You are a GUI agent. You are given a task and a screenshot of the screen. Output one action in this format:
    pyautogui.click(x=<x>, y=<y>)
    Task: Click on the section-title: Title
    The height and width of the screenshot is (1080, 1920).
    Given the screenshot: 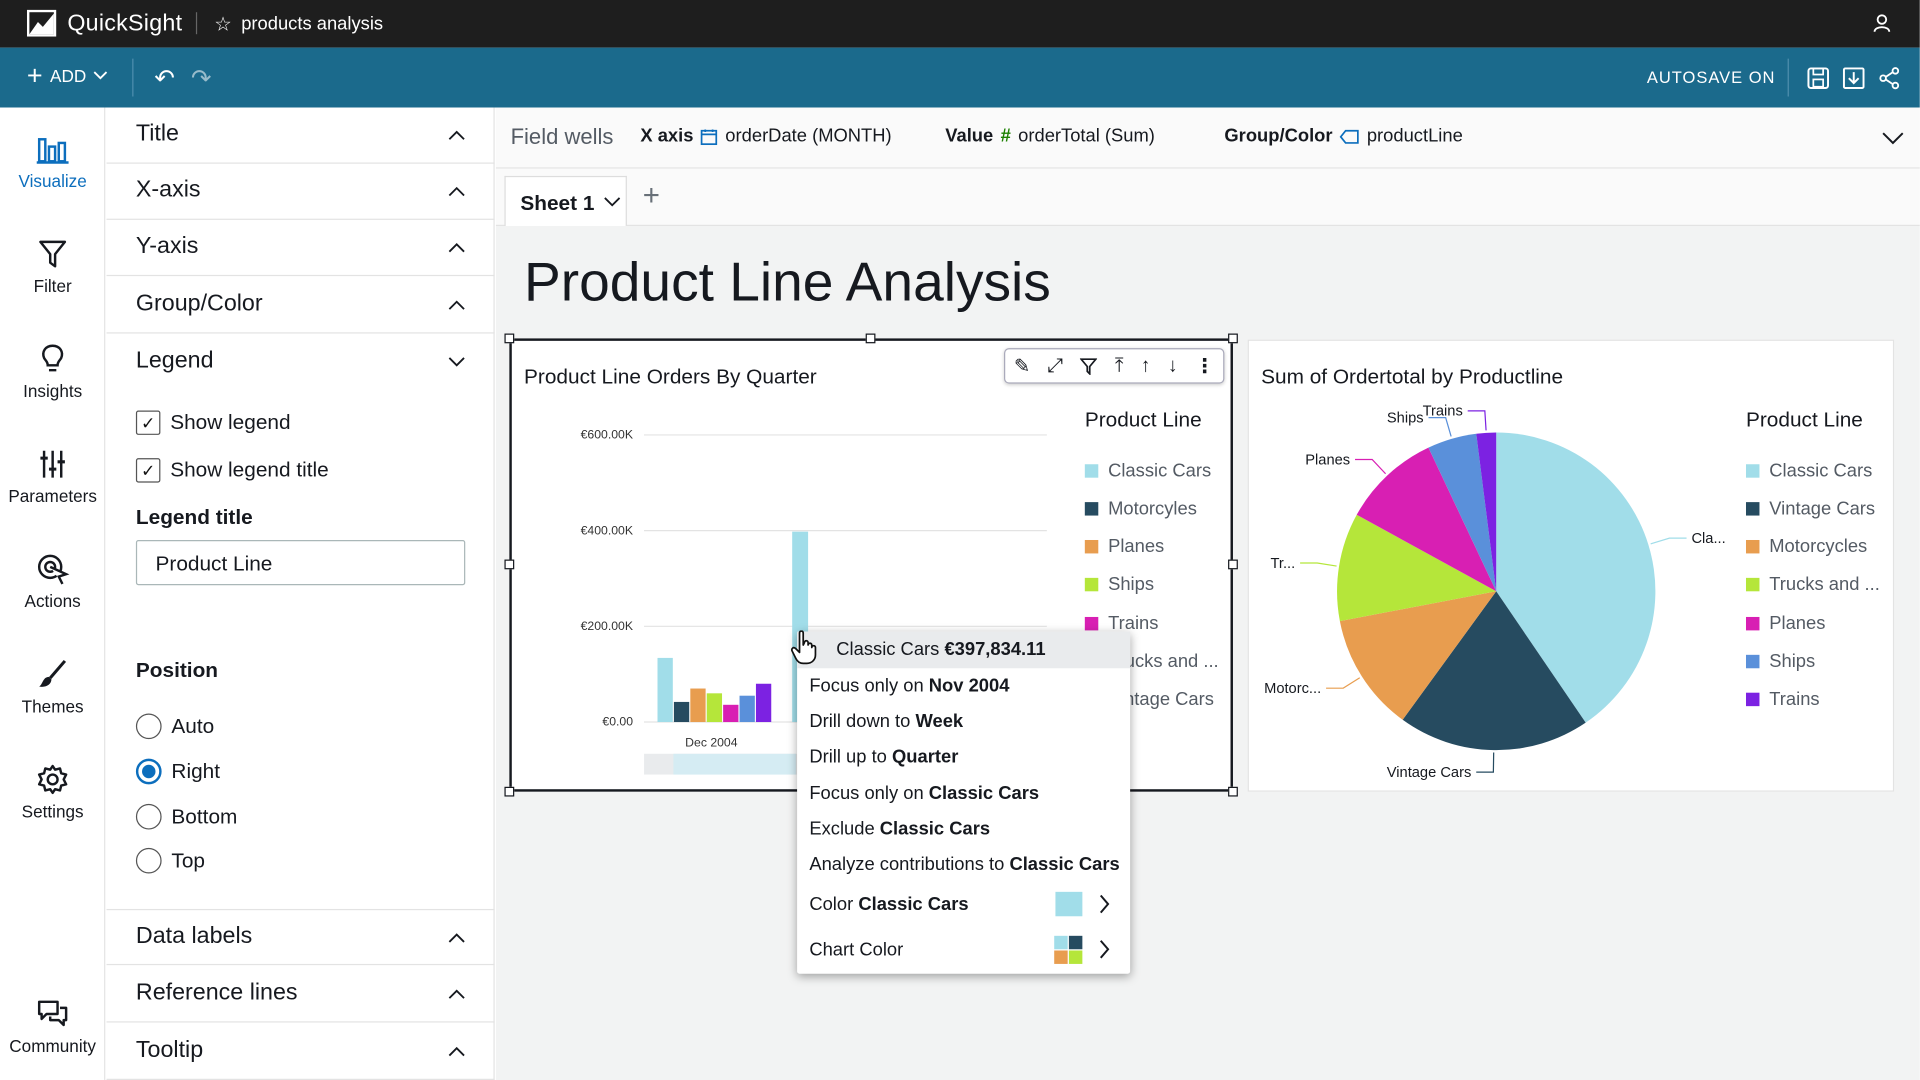 What is the action you would take?
    pyautogui.click(x=300, y=136)
    